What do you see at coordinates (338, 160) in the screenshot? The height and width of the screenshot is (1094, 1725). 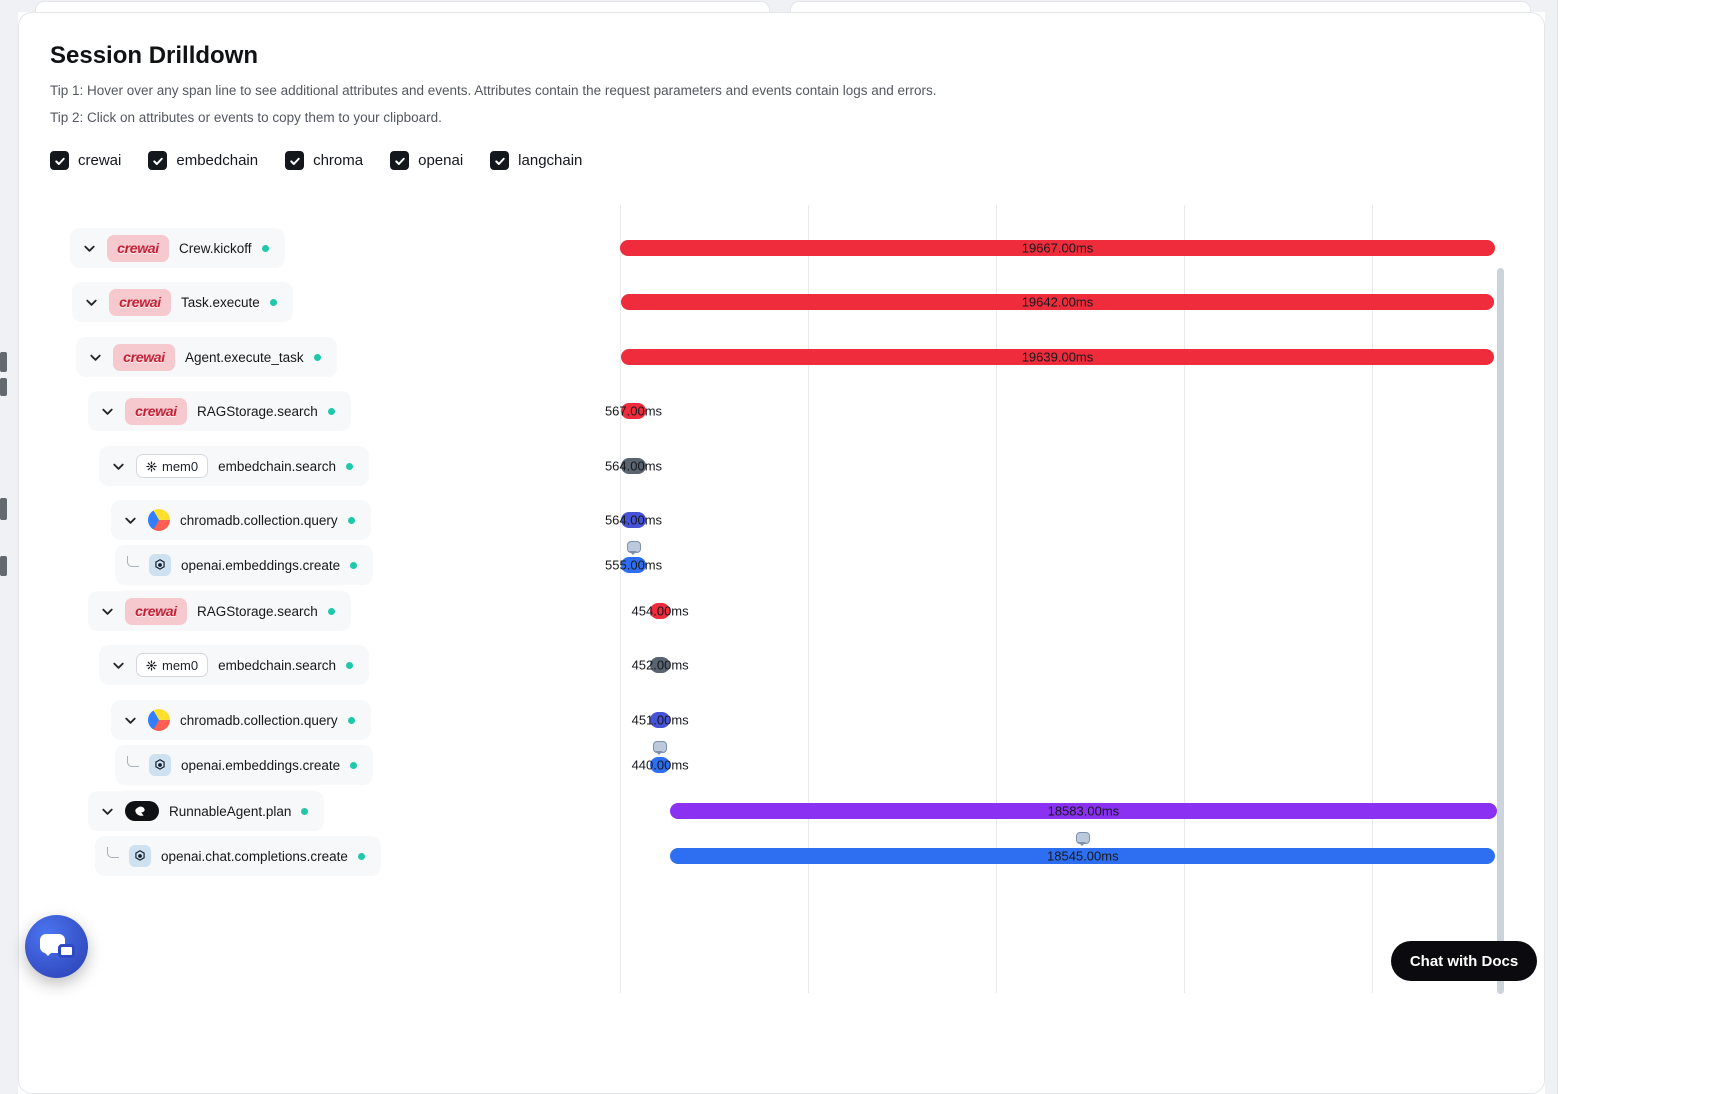 I see `filter-label: chroma` at bounding box center [338, 160].